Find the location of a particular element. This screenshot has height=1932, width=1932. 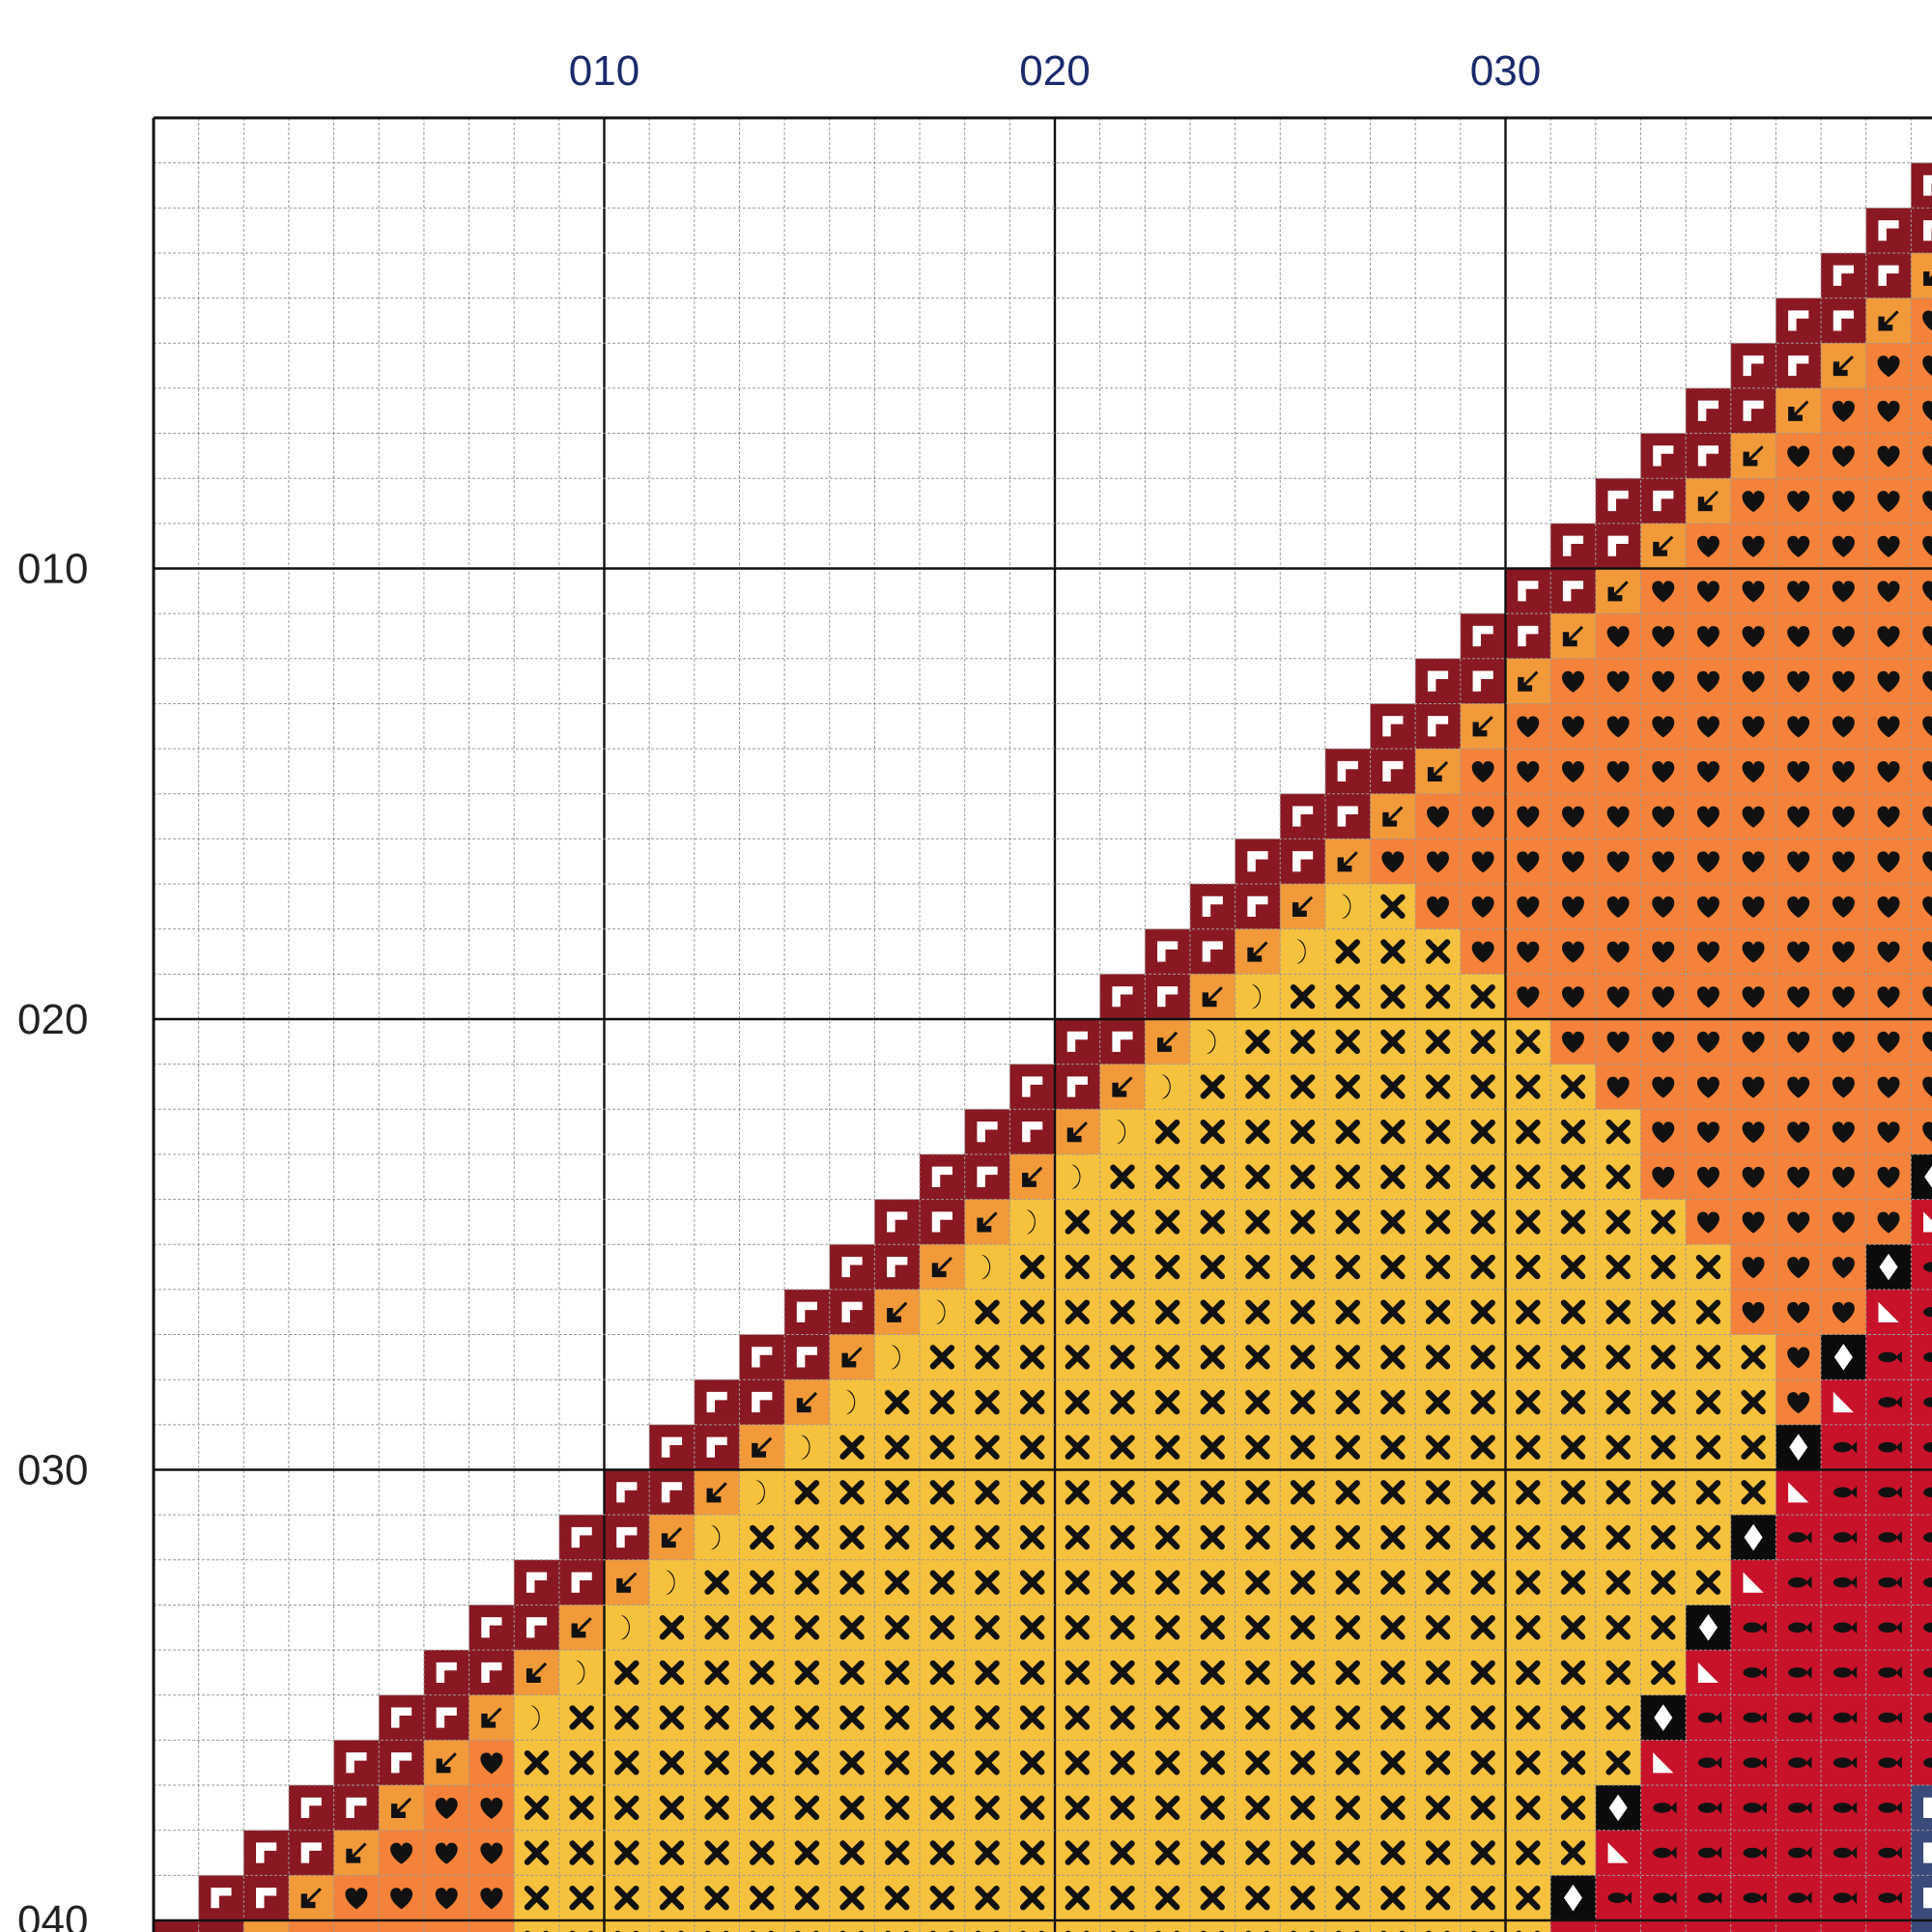

stitch-cell-blue is located at coordinates (1921, 1926).